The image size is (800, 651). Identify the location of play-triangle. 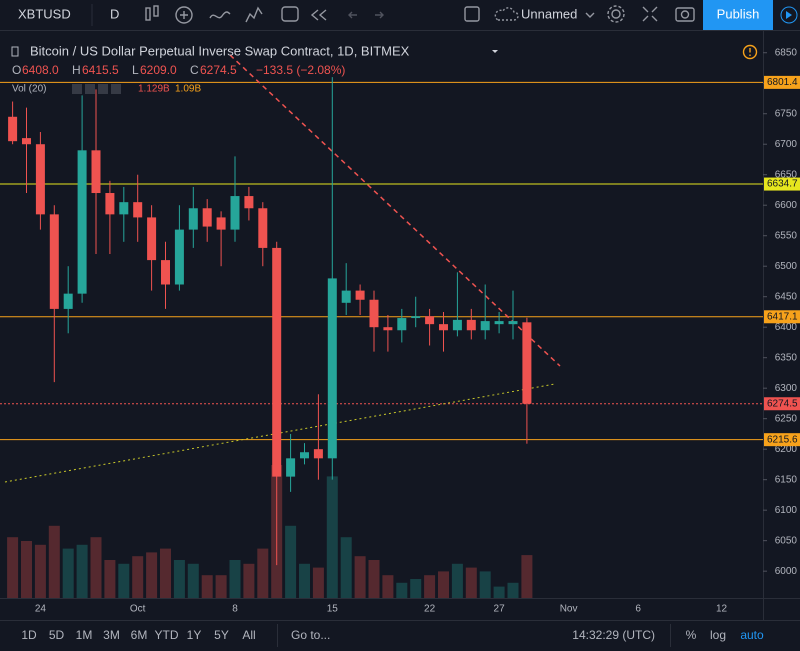
(789, 15).